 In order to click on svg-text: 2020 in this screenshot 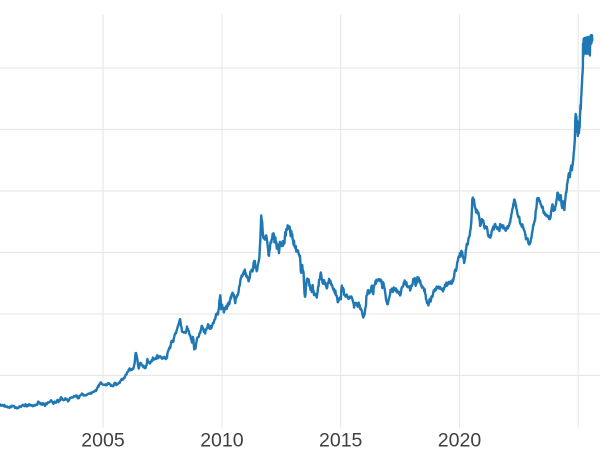, I will do `click(460, 440)`.